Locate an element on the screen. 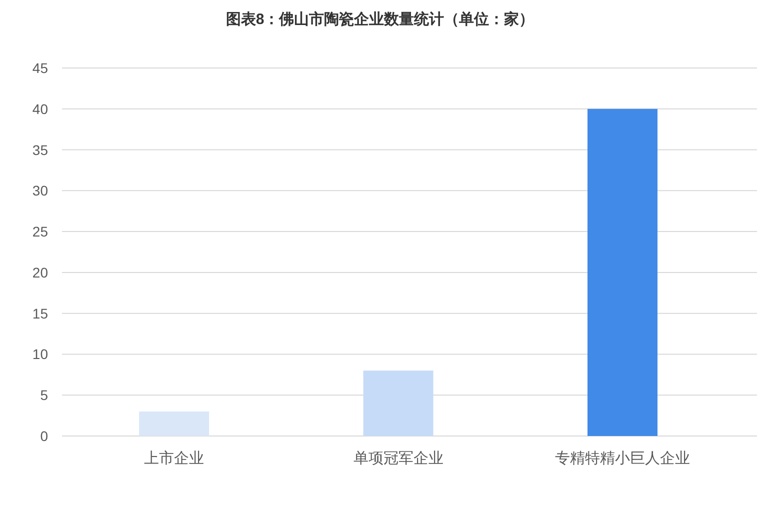  y-tick-label: 10 is located at coordinates (40, 354).